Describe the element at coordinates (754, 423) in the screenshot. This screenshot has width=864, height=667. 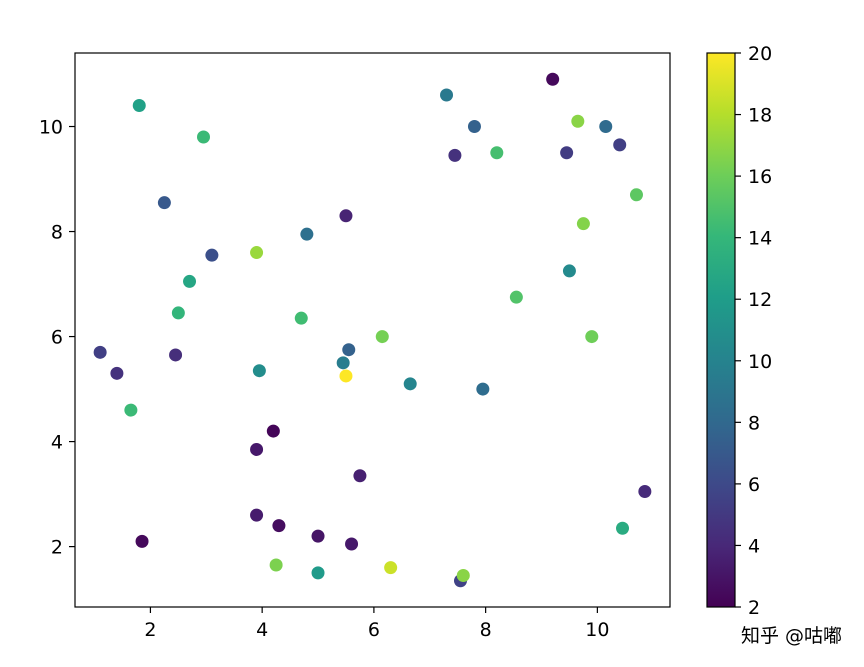
I see `colorbar-tick-label: 8` at that location.